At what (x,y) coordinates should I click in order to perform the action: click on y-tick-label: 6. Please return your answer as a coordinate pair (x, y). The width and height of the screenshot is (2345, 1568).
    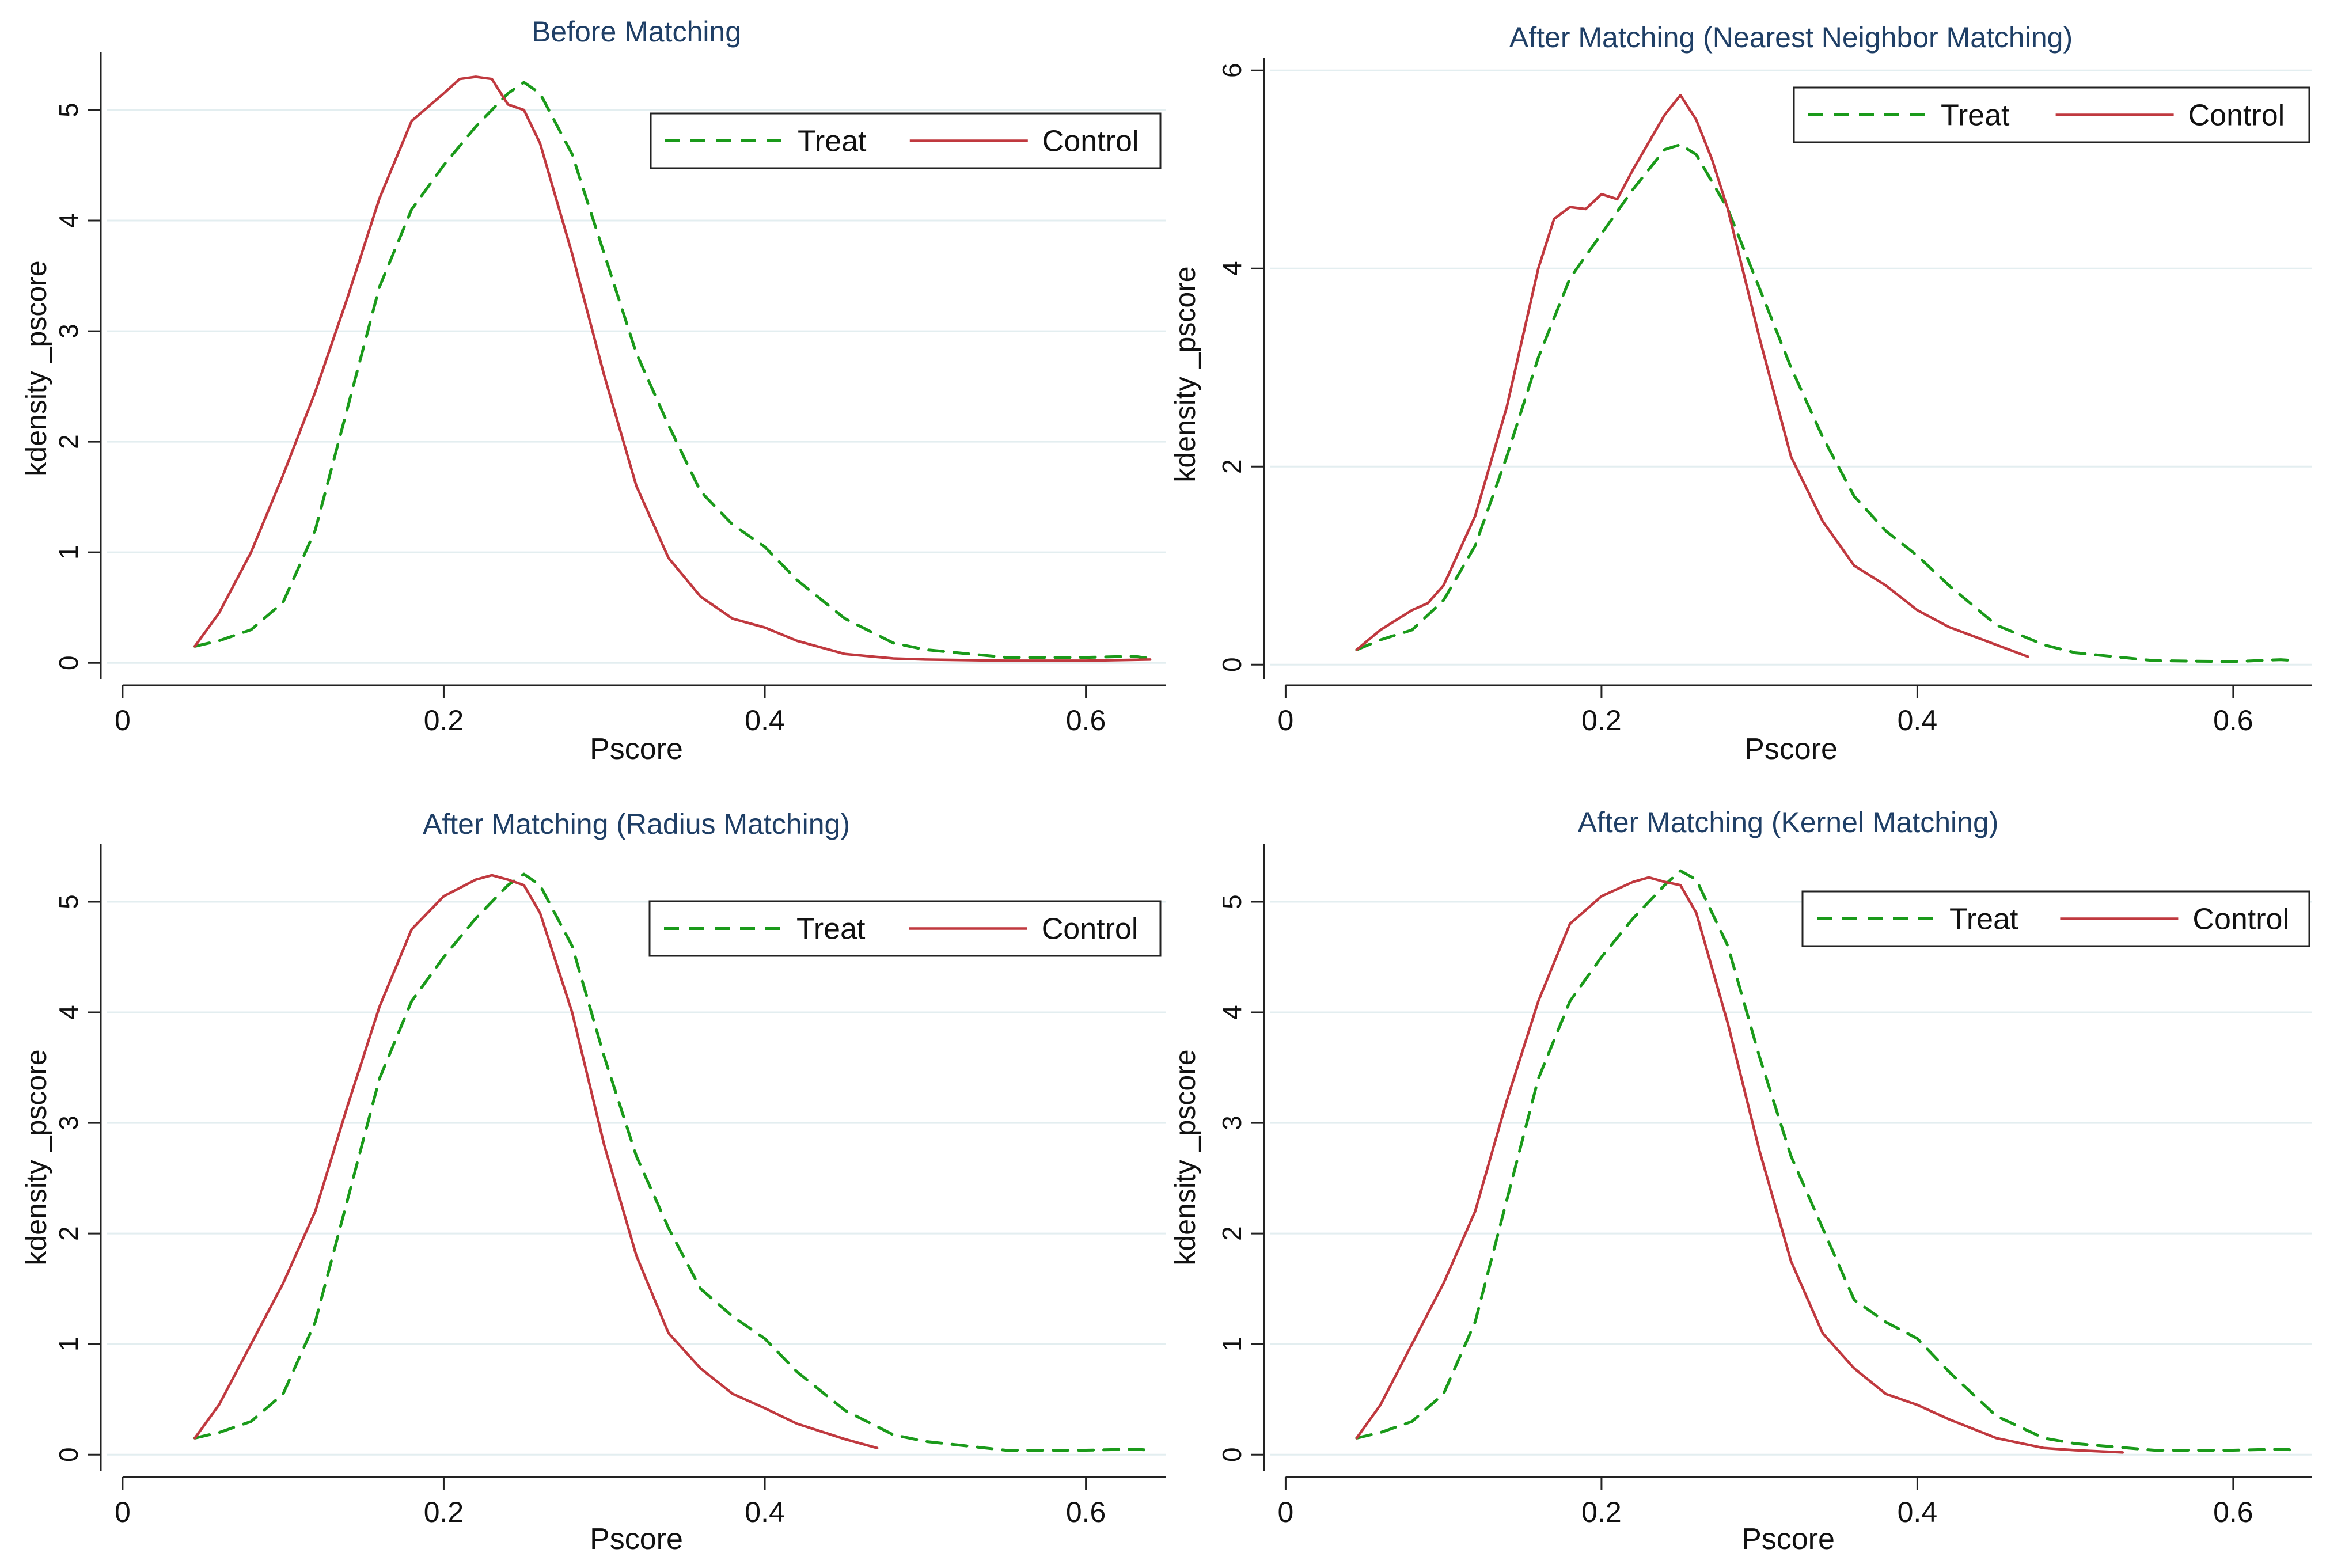
    Looking at the image, I should click on (1232, 70).